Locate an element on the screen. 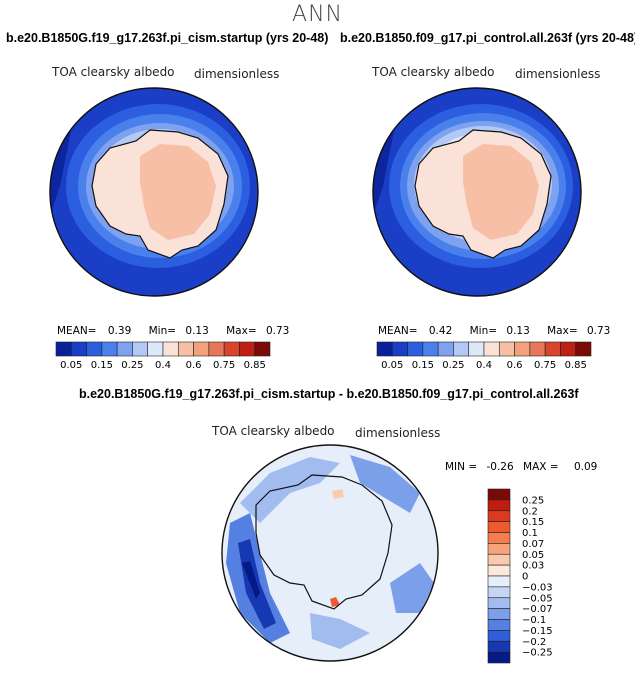  panel1-colorbar-tick-label: 0.4 is located at coordinates (163, 365).